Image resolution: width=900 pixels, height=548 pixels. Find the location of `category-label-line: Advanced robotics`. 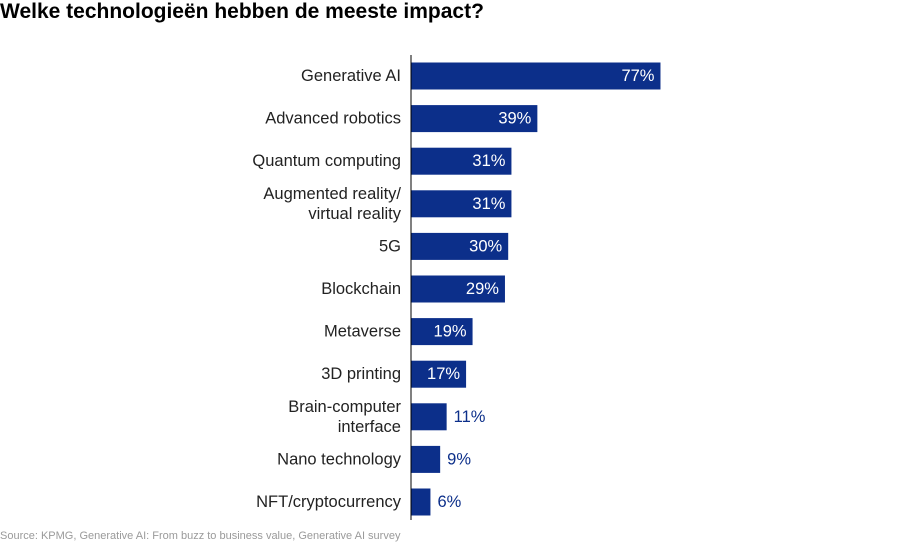

category-label-line: Advanced robotics is located at coordinates (333, 119).